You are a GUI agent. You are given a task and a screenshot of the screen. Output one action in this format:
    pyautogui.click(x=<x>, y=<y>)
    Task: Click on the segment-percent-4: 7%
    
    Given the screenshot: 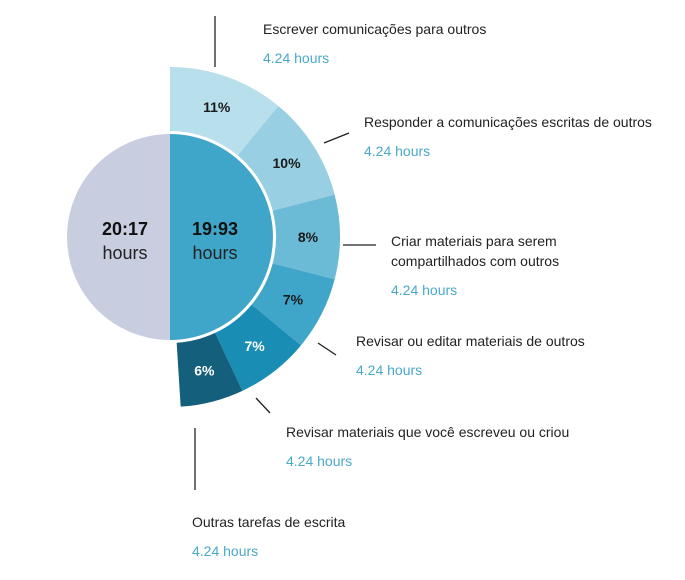 What is the action you would take?
    pyautogui.click(x=293, y=300)
    